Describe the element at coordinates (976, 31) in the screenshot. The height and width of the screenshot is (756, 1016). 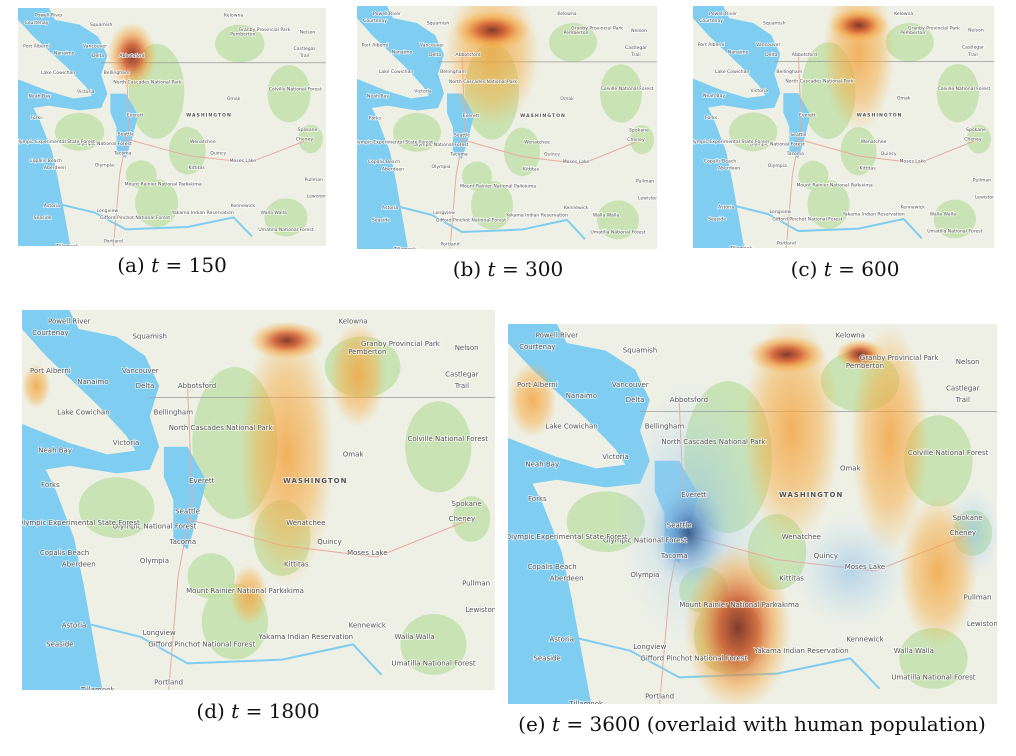
I see `place-label: Nelson` at that location.